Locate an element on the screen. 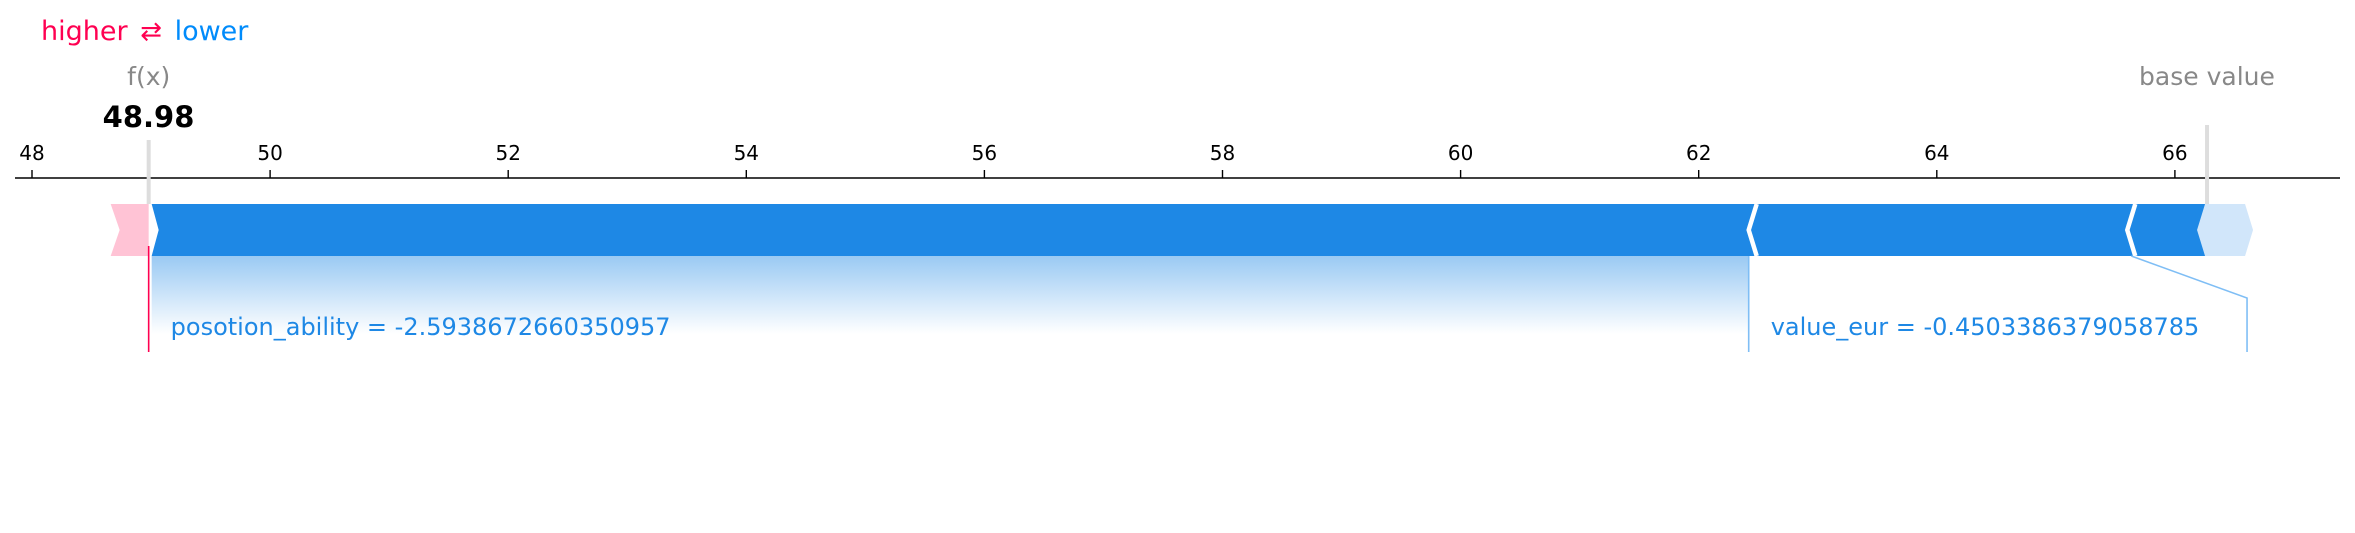 The width and height of the screenshot is (2355, 533). x-tick-label: 62 is located at coordinates (1698, 153).